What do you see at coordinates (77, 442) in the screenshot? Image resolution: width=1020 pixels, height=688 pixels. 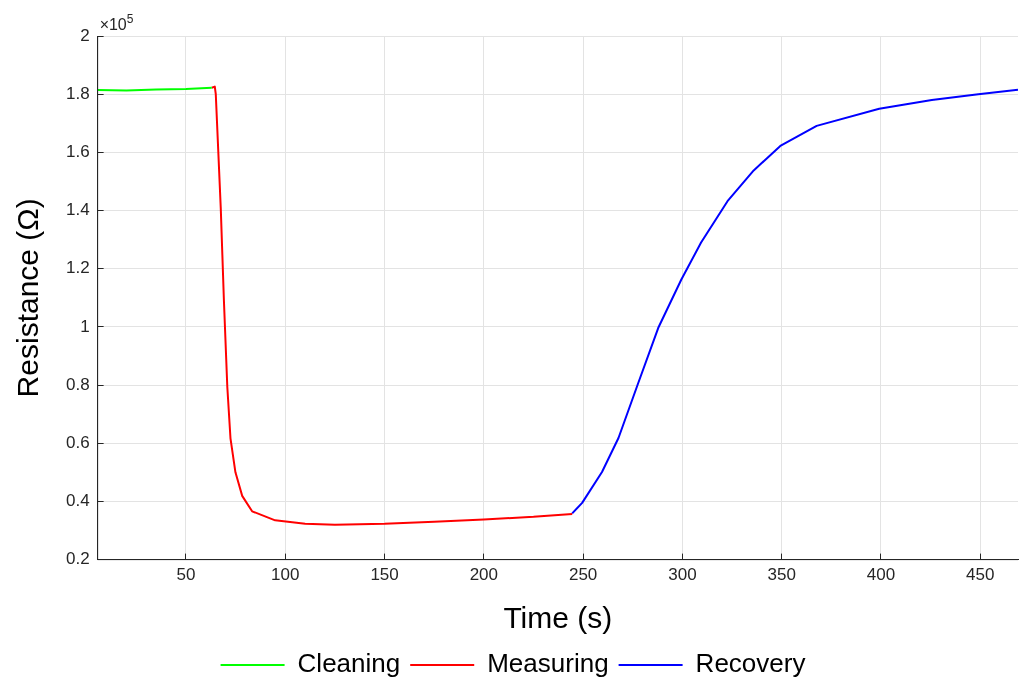 I see `y-tick-label: 0.6` at bounding box center [77, 442].